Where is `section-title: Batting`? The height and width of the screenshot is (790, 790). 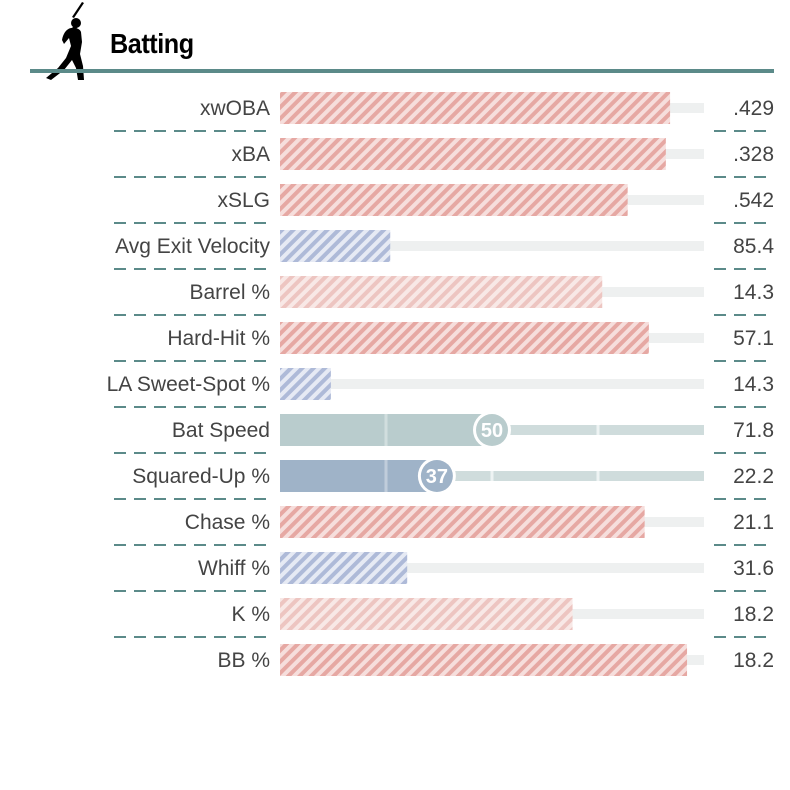
section-title: Batting is located at coordinates (152, 43).